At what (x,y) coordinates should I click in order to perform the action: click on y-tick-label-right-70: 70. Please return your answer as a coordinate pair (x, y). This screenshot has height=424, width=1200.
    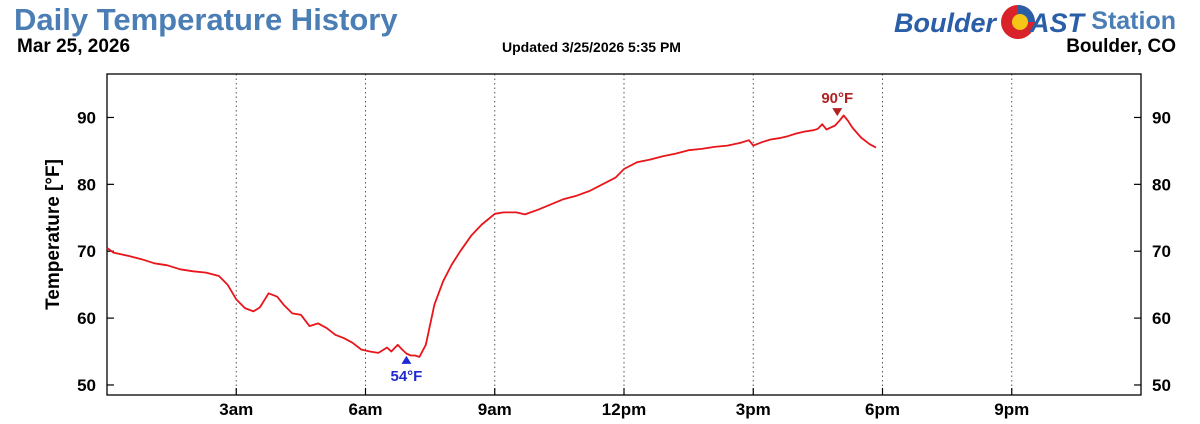
    Looking at the image, I should click on (1161, 251).